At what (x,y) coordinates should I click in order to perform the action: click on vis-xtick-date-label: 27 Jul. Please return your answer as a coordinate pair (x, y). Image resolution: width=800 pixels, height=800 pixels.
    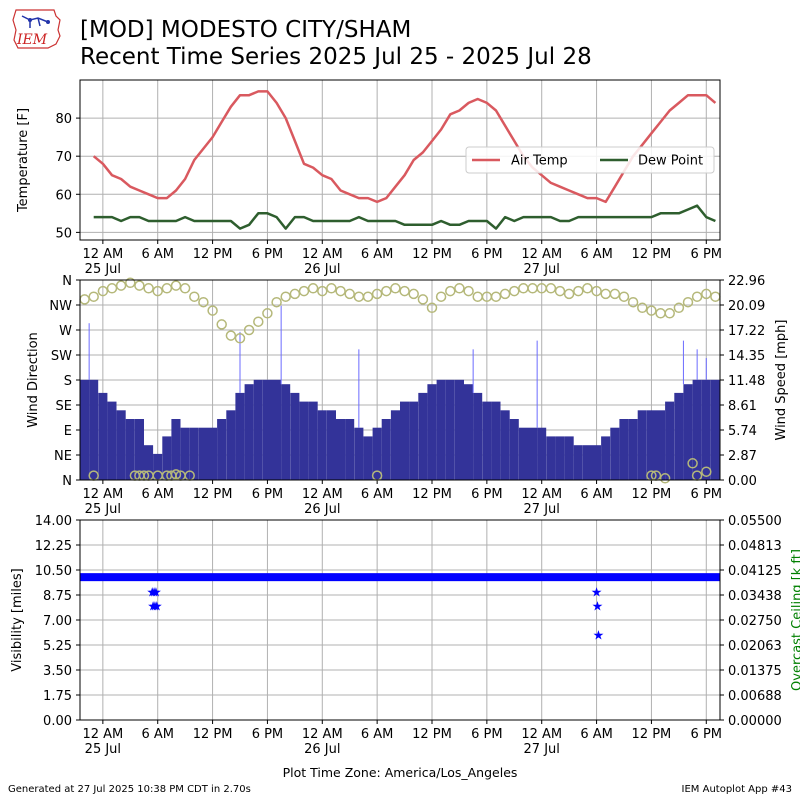
    Looking at the image, I should click on (542, 749).